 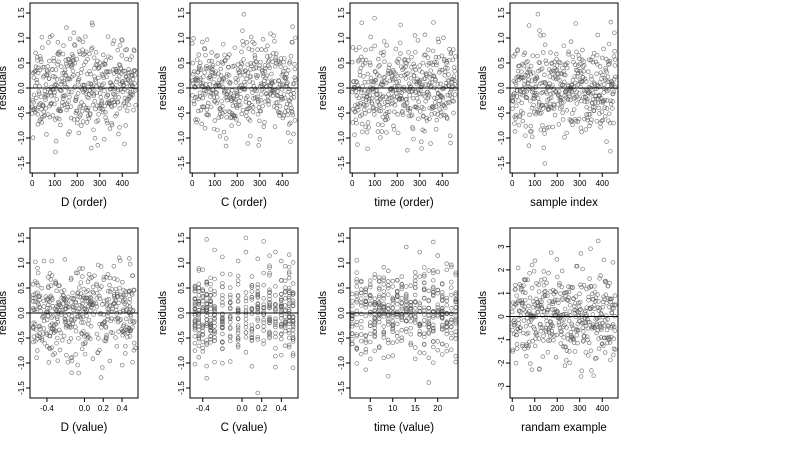 I want to click on x-tick-label: 0.4, so click(x=282, y=408).